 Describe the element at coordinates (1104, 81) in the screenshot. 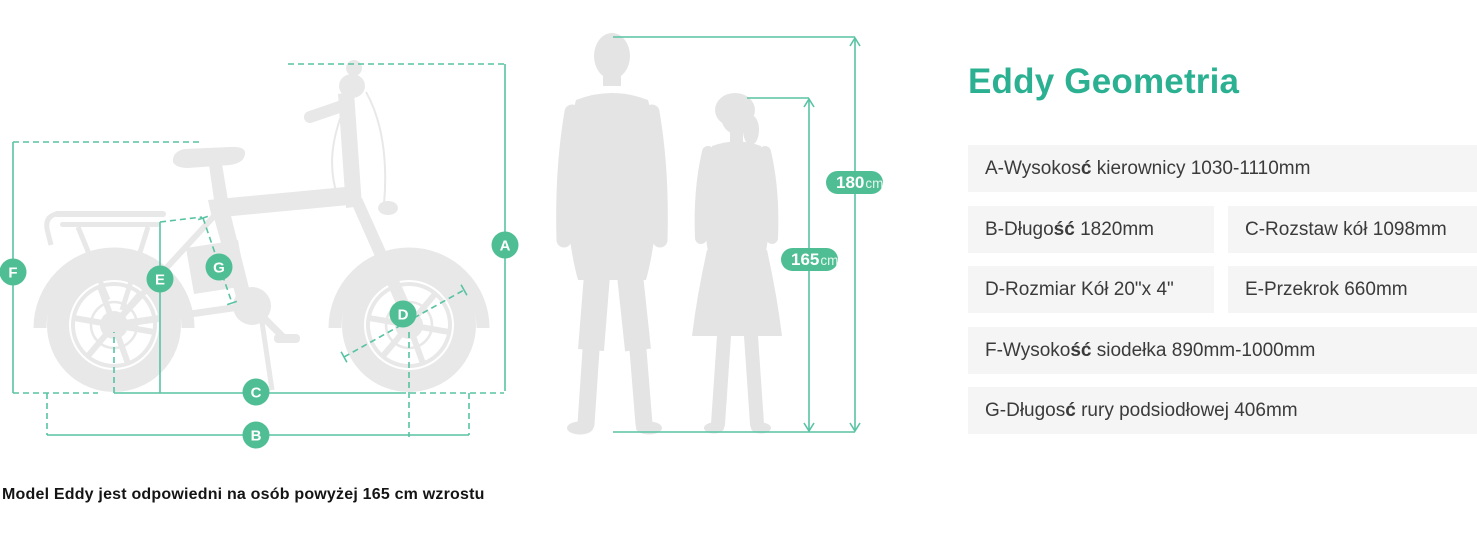

I see `page-title: Eddy Geometria` at that location.